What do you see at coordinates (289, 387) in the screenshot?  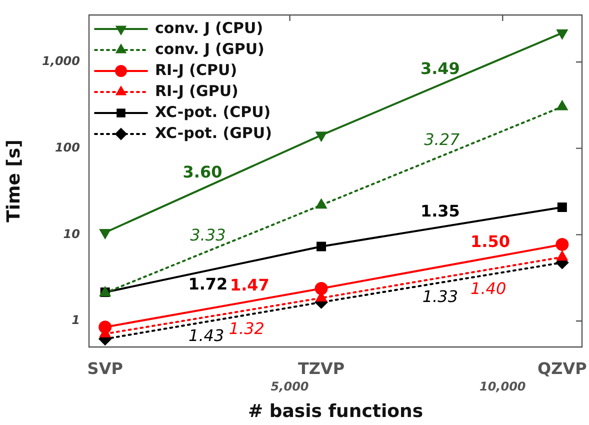 I see `x-tick-label: 5,000` at bounding box center [289, 387].